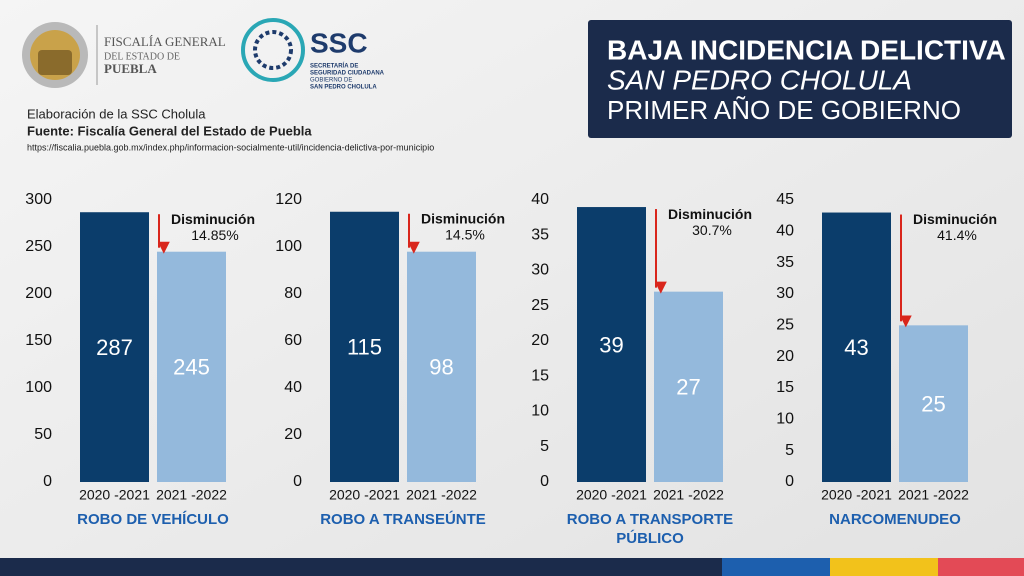 This screenshot has height=576, width=1024. I want to click on bottom-stripe, so click(512, 567).